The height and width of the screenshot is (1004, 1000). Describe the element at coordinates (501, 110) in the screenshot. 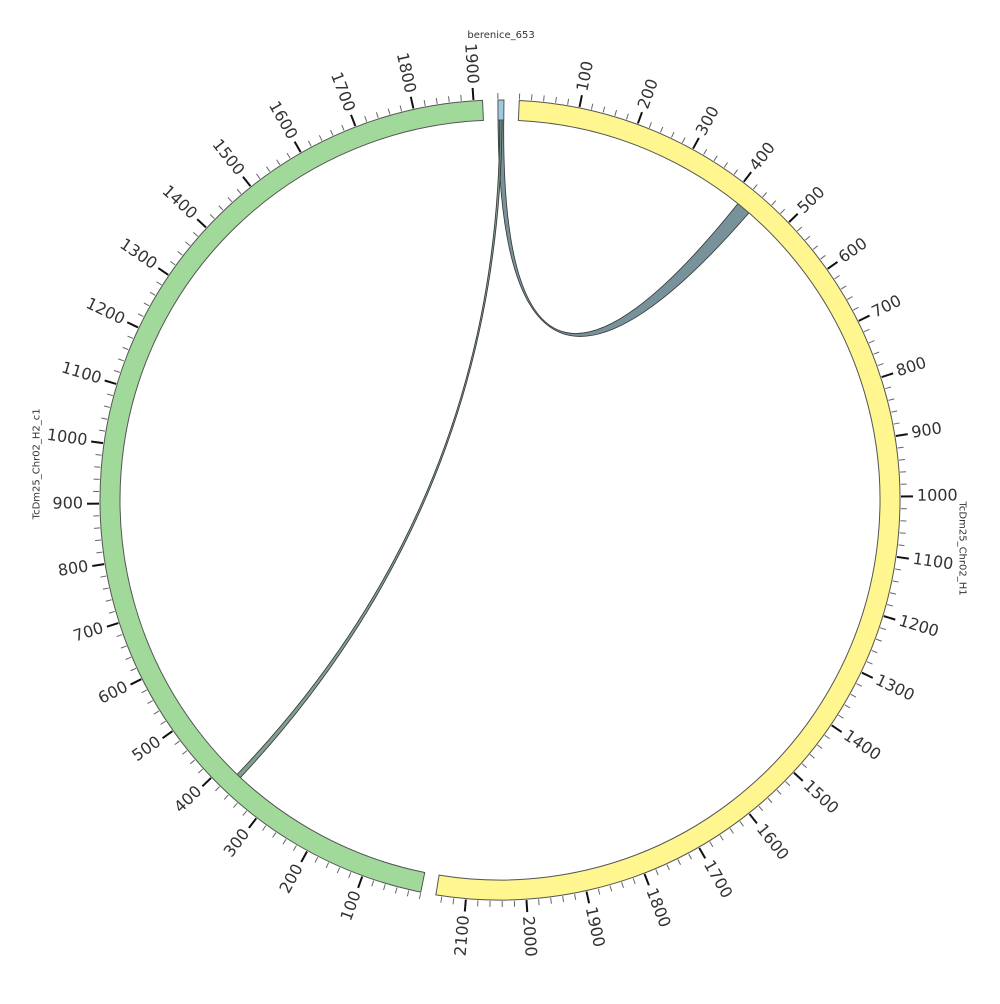

I see `segment` at that location.